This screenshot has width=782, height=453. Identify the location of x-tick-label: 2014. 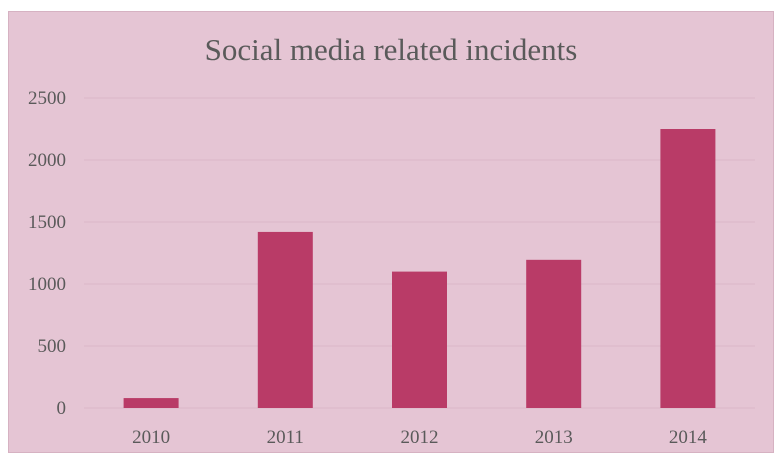
(688, 437).